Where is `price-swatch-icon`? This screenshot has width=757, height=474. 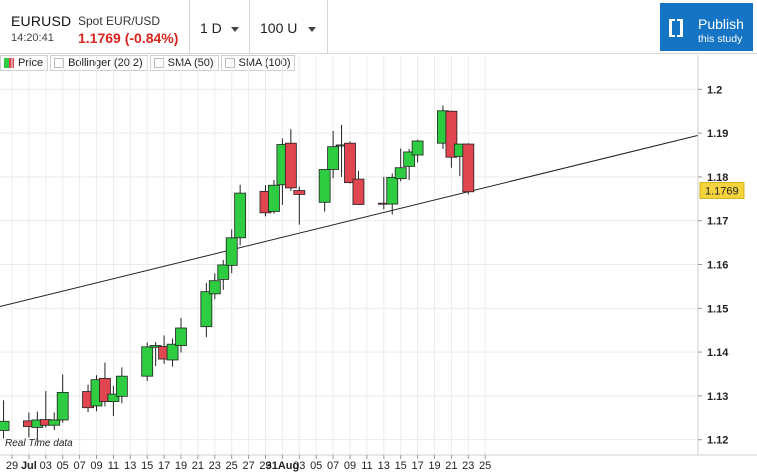 price-swatch-icon is located at coordinates (9, 63).